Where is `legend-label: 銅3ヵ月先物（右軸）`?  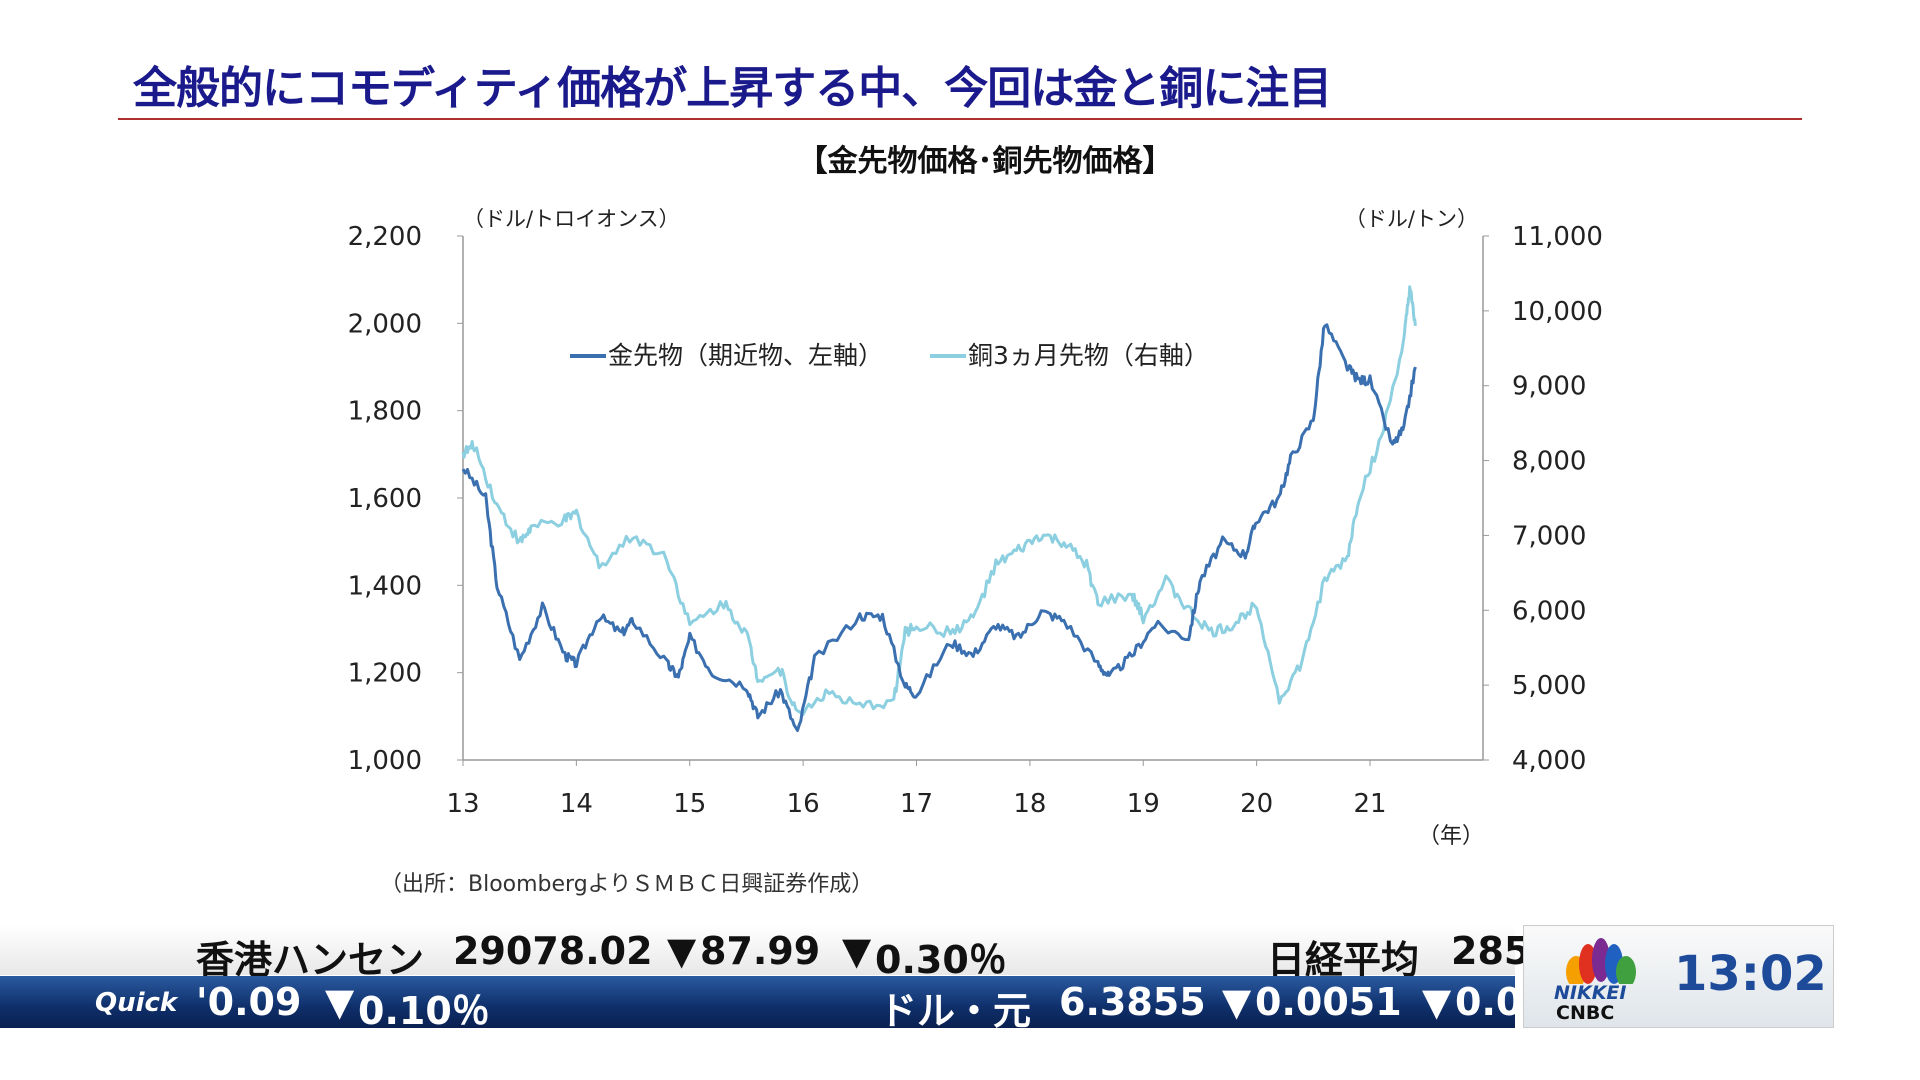
legend-label: 銅3ヵ月先物（右軸） is located at coordinates (1088, 355).